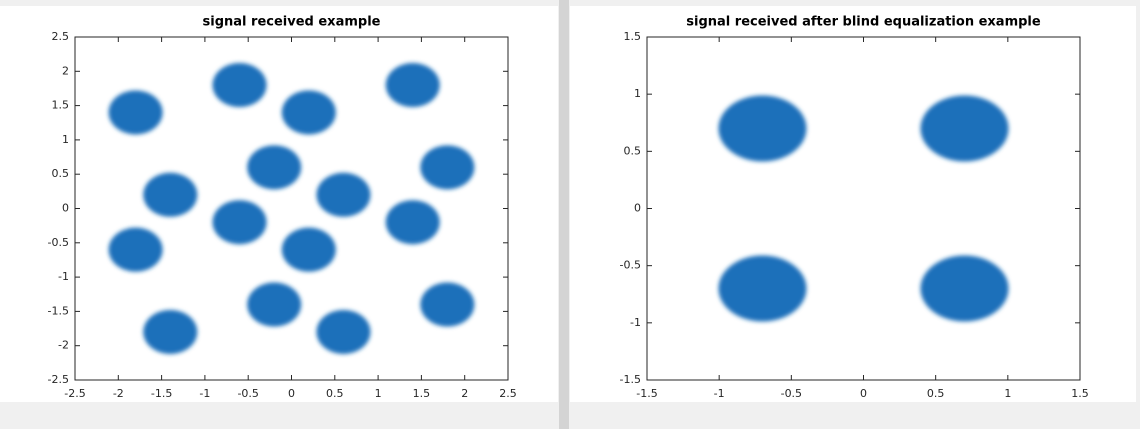 The width and height of the screenshot is (1140, 429). Describe the element at coordinates (65, 70) in the screenshot. I see `y-tick-label: 2` at that location.